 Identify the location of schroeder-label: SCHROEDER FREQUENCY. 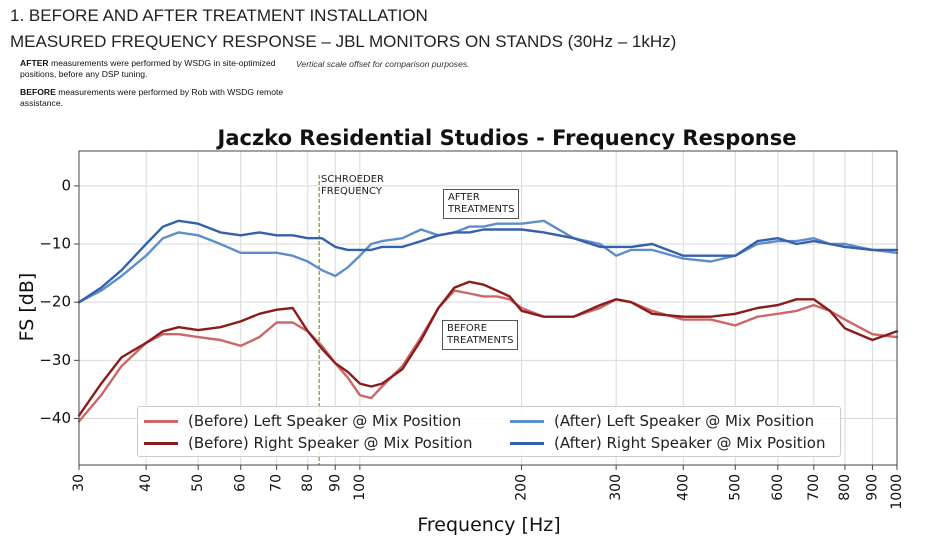
(352, 185).